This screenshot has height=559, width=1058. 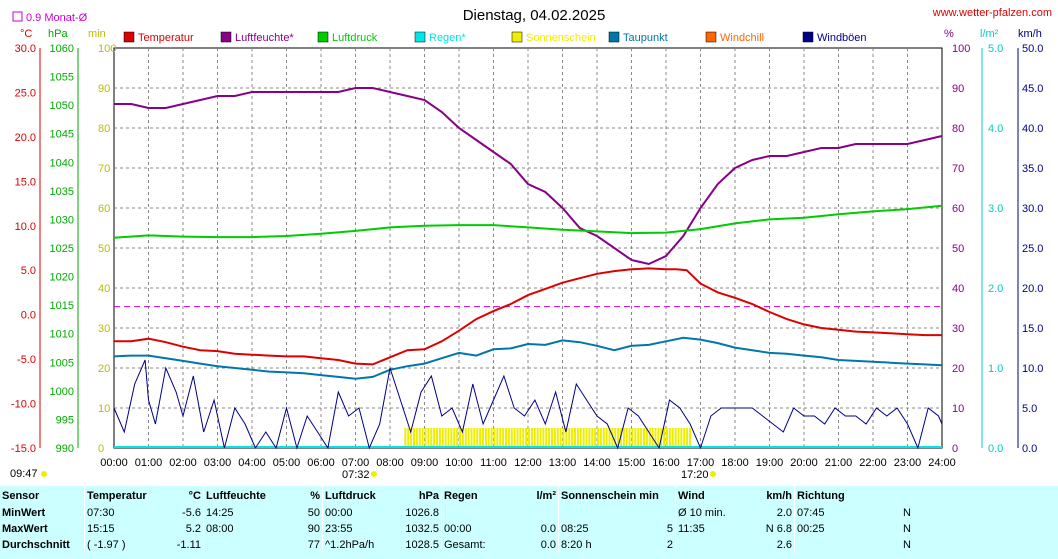 I want to click on tick-label-humidity_pct: 90, so click(x=958, y=89).